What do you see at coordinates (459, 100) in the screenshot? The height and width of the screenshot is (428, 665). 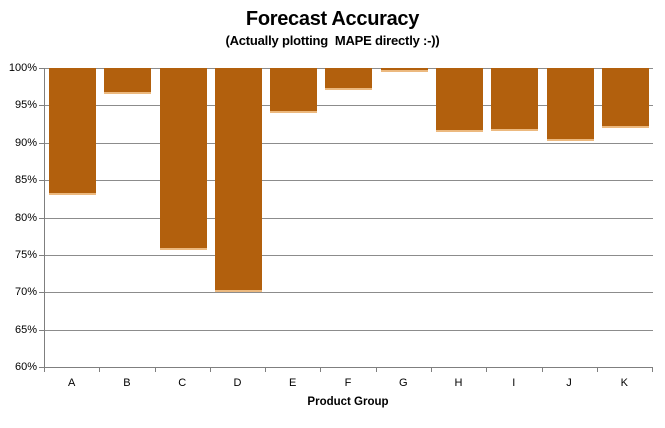 I see `bar-H` at bounding box center [459, 100].